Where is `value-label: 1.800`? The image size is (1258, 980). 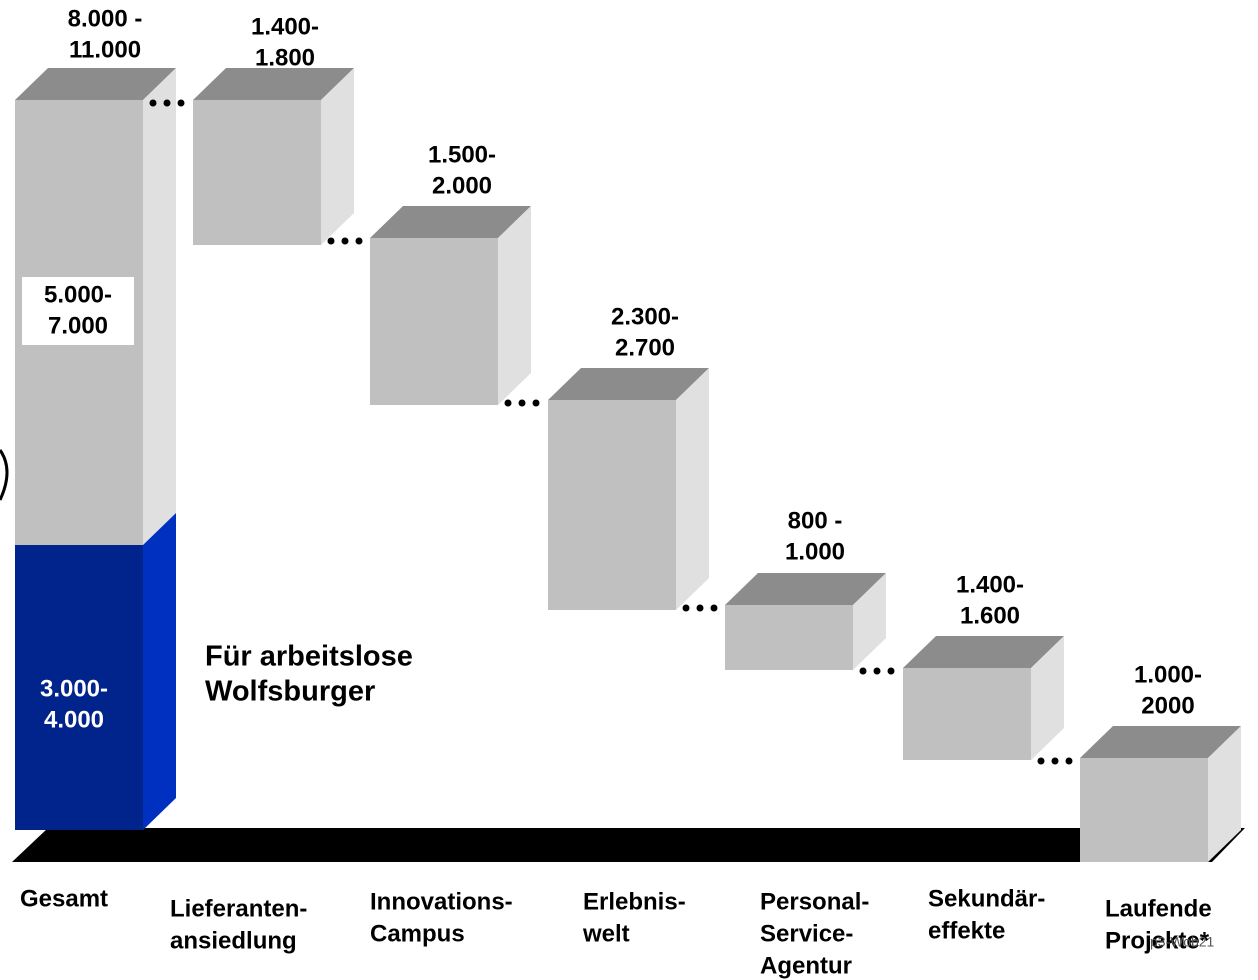
value-label: 1.800 is located at coordinates (285, 57).